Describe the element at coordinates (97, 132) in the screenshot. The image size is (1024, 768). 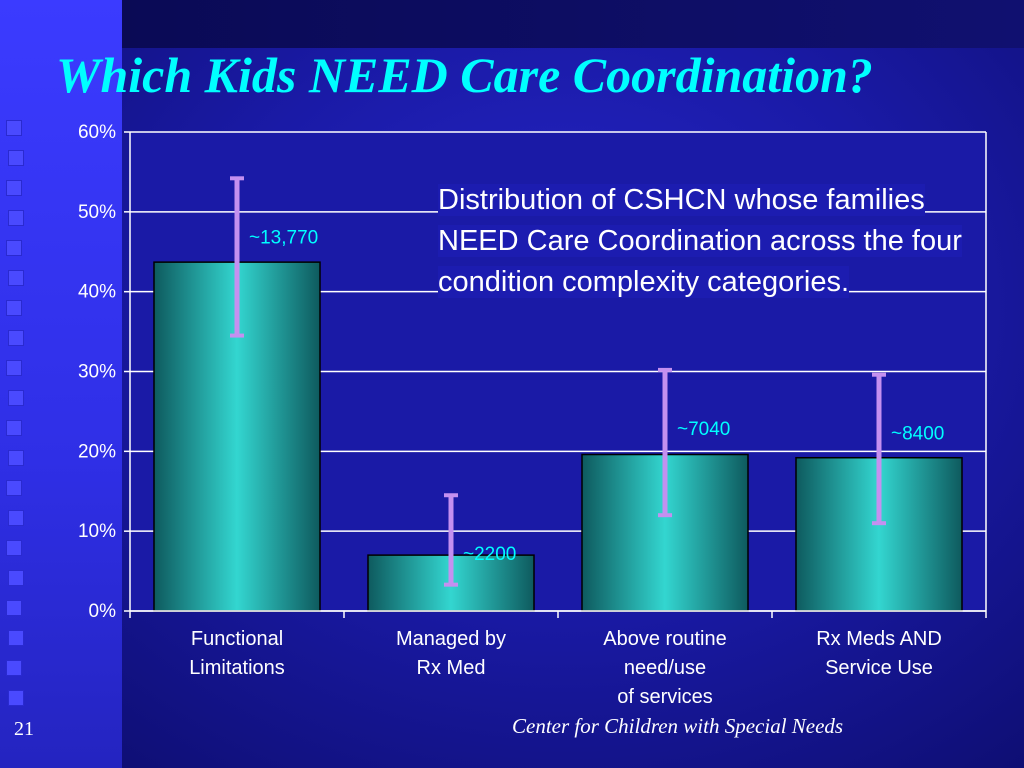
I see `y-tick-label: 60%` at that location.